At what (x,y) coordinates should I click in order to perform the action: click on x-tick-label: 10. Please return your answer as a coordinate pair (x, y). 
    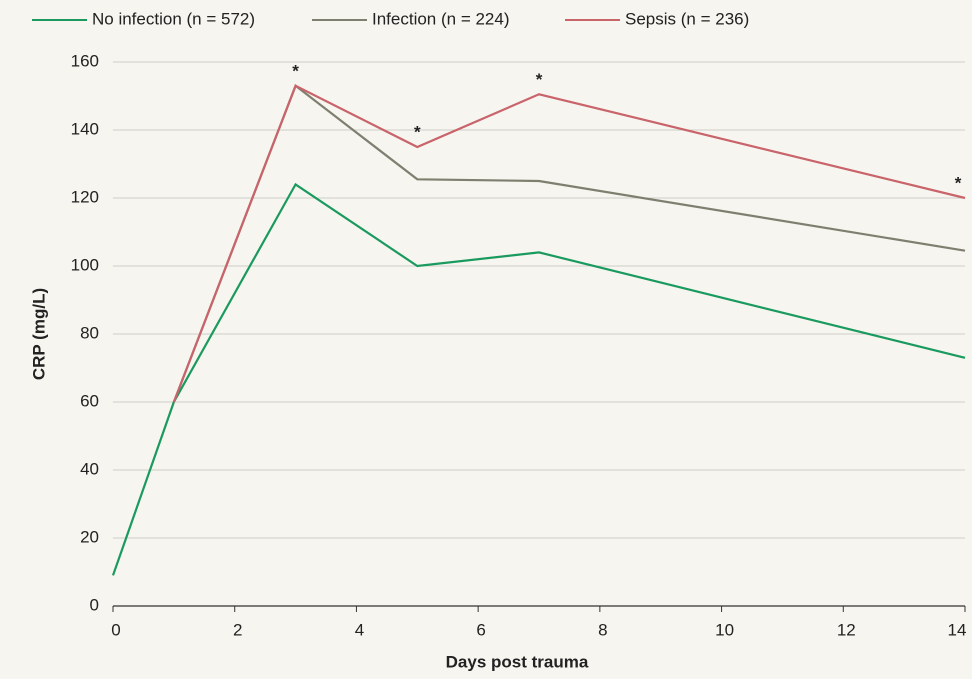
    Looking at the image, I should click on (724, 629).